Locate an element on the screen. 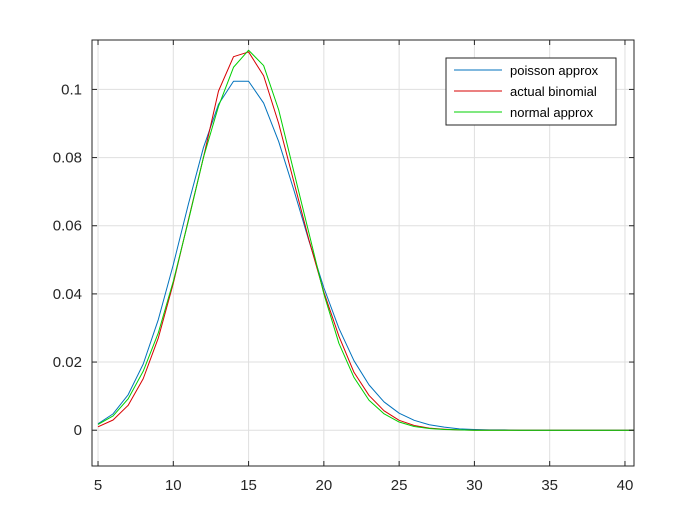  x-tick-label: 5 is located at coordinates (98, 485).